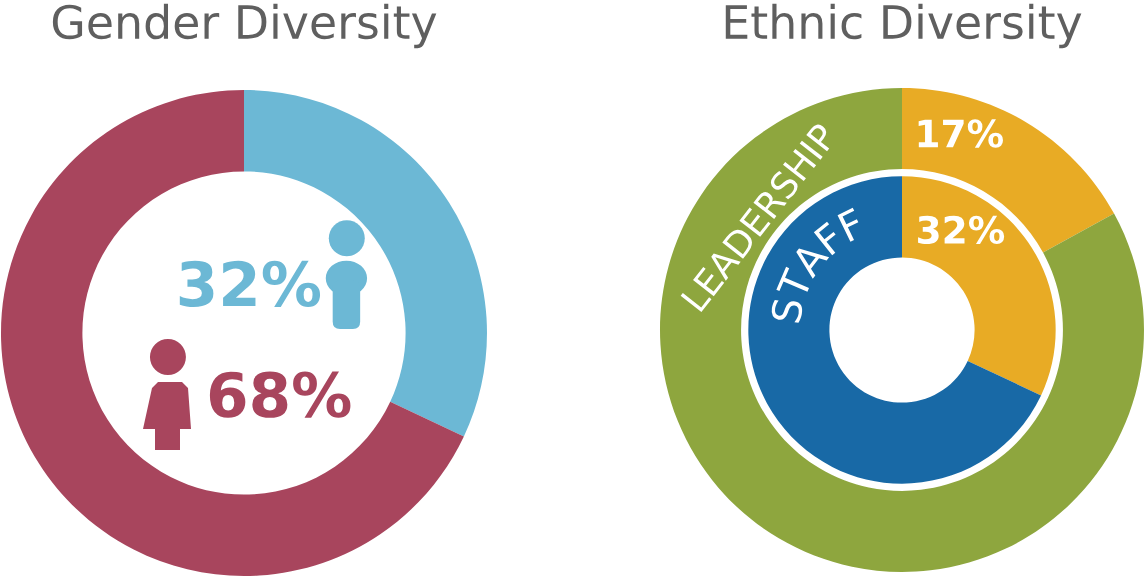 This screenshot has height=578, width=1144. What do you see at coordinates (960, 133) in the screenshot?
I see `data-label: 17%` at bounding box center [960, 133].